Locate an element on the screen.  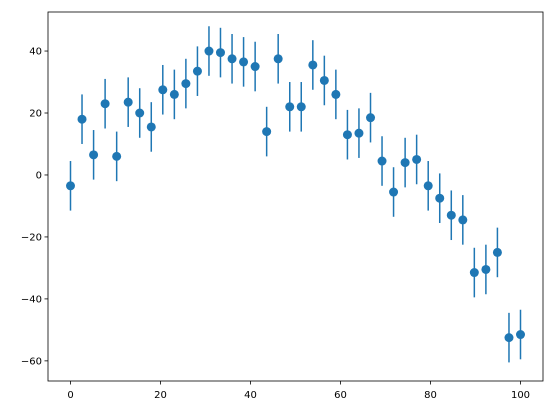
x-tick-label: 40 is located at coordinates (250, 395).